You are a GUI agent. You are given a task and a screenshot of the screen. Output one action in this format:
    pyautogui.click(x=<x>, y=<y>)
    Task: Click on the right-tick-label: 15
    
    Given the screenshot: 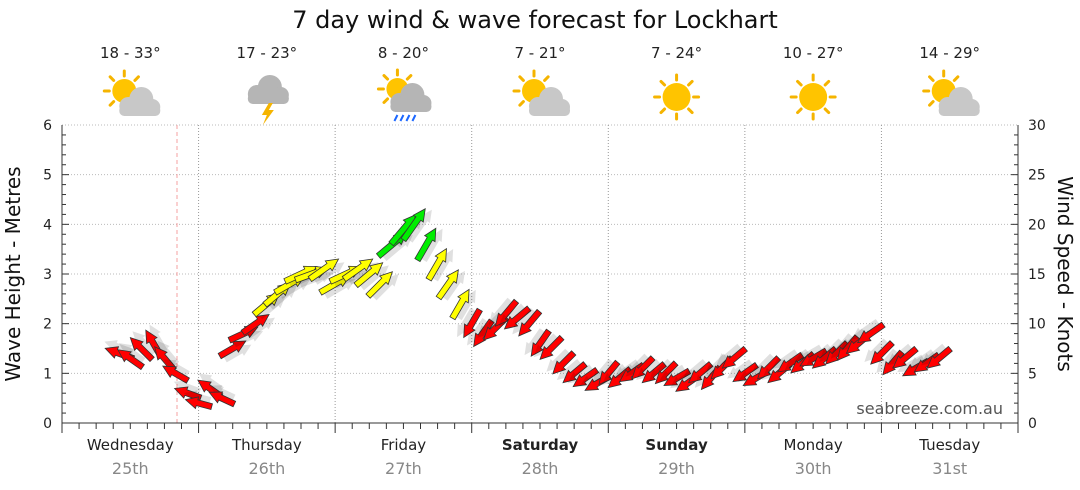 What is the action you would take?
    pyautogui.click(x=1037, y=275)
    